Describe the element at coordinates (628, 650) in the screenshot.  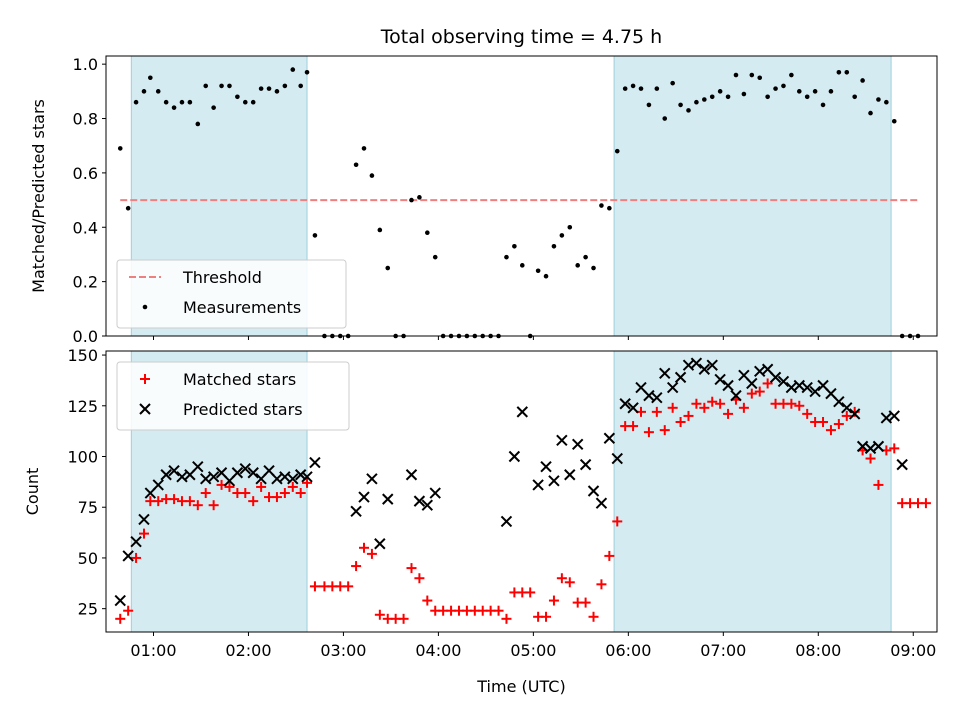
I see `x-tick-label: 06:00` at that location.